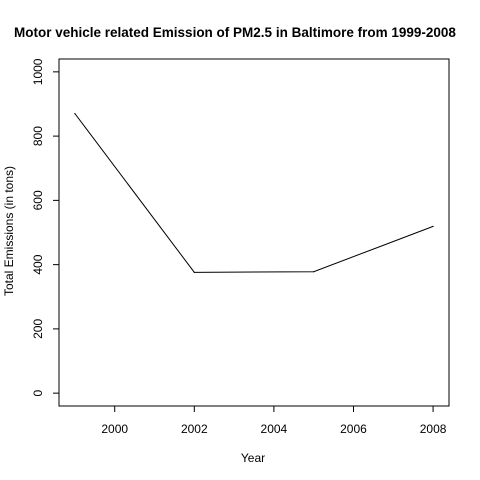 The width and height of the screenshot is (480, 480). What do you see at coordinates (38, 71) in the screenshot?
I see `y-tick-label: 1000` at bounding box center [38, 71].